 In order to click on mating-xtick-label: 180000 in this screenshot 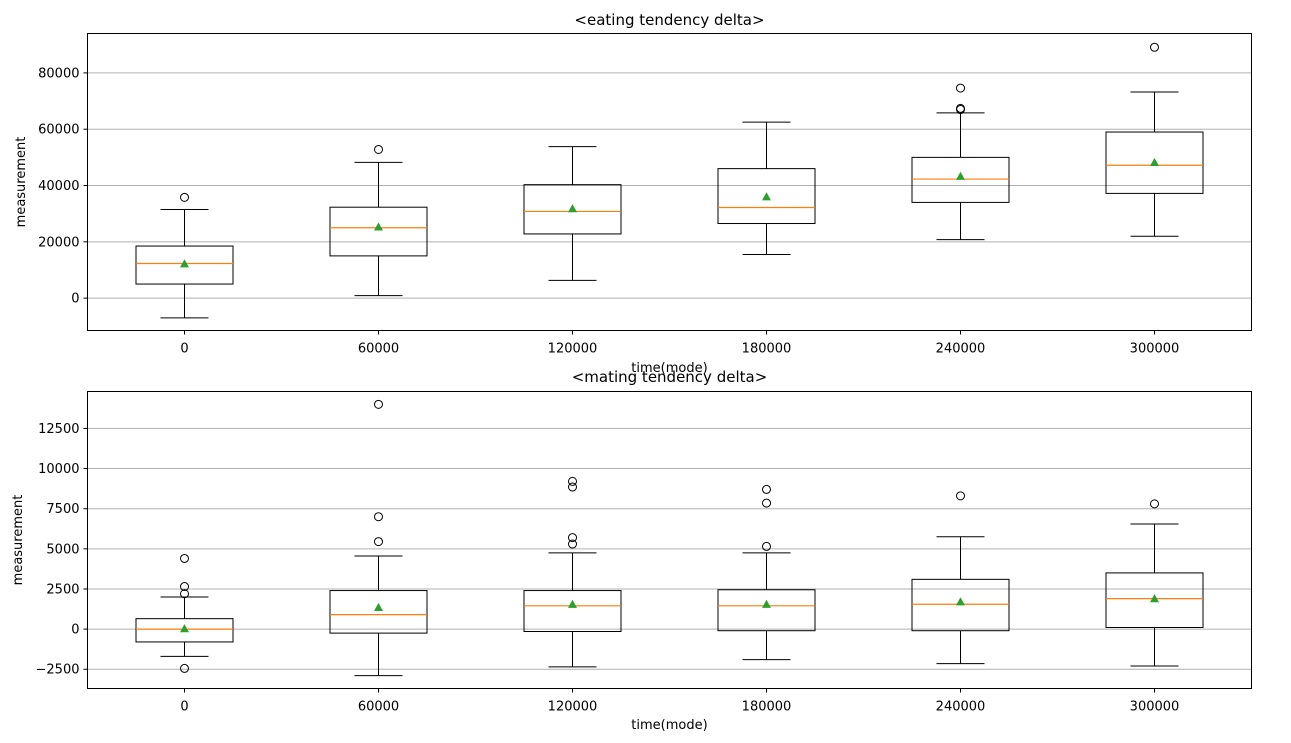, I will do `click(767, 707)`.